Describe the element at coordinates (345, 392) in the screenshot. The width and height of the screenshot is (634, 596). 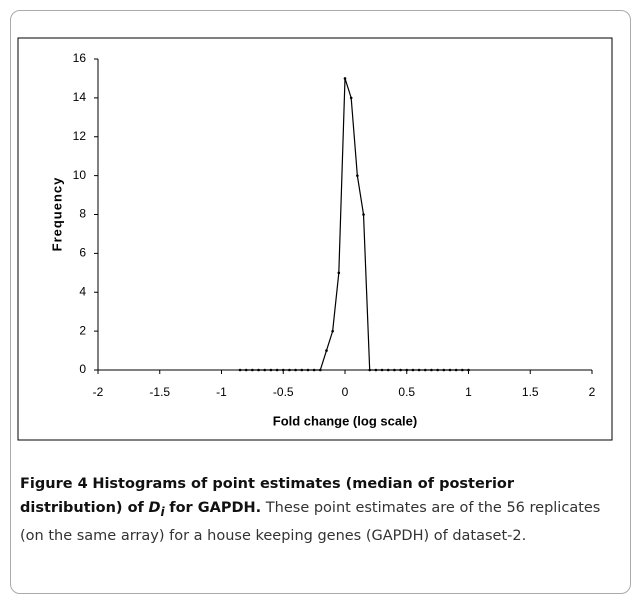
I see `x-tick-label: 0` at that location.